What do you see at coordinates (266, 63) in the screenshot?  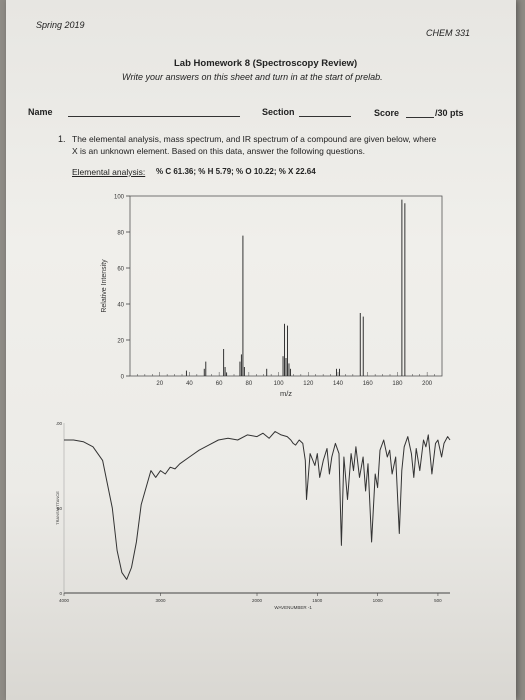 I see `page-title: Lab Homework 8 (Spectroscopy Review)` at bounding box center [266, 63].